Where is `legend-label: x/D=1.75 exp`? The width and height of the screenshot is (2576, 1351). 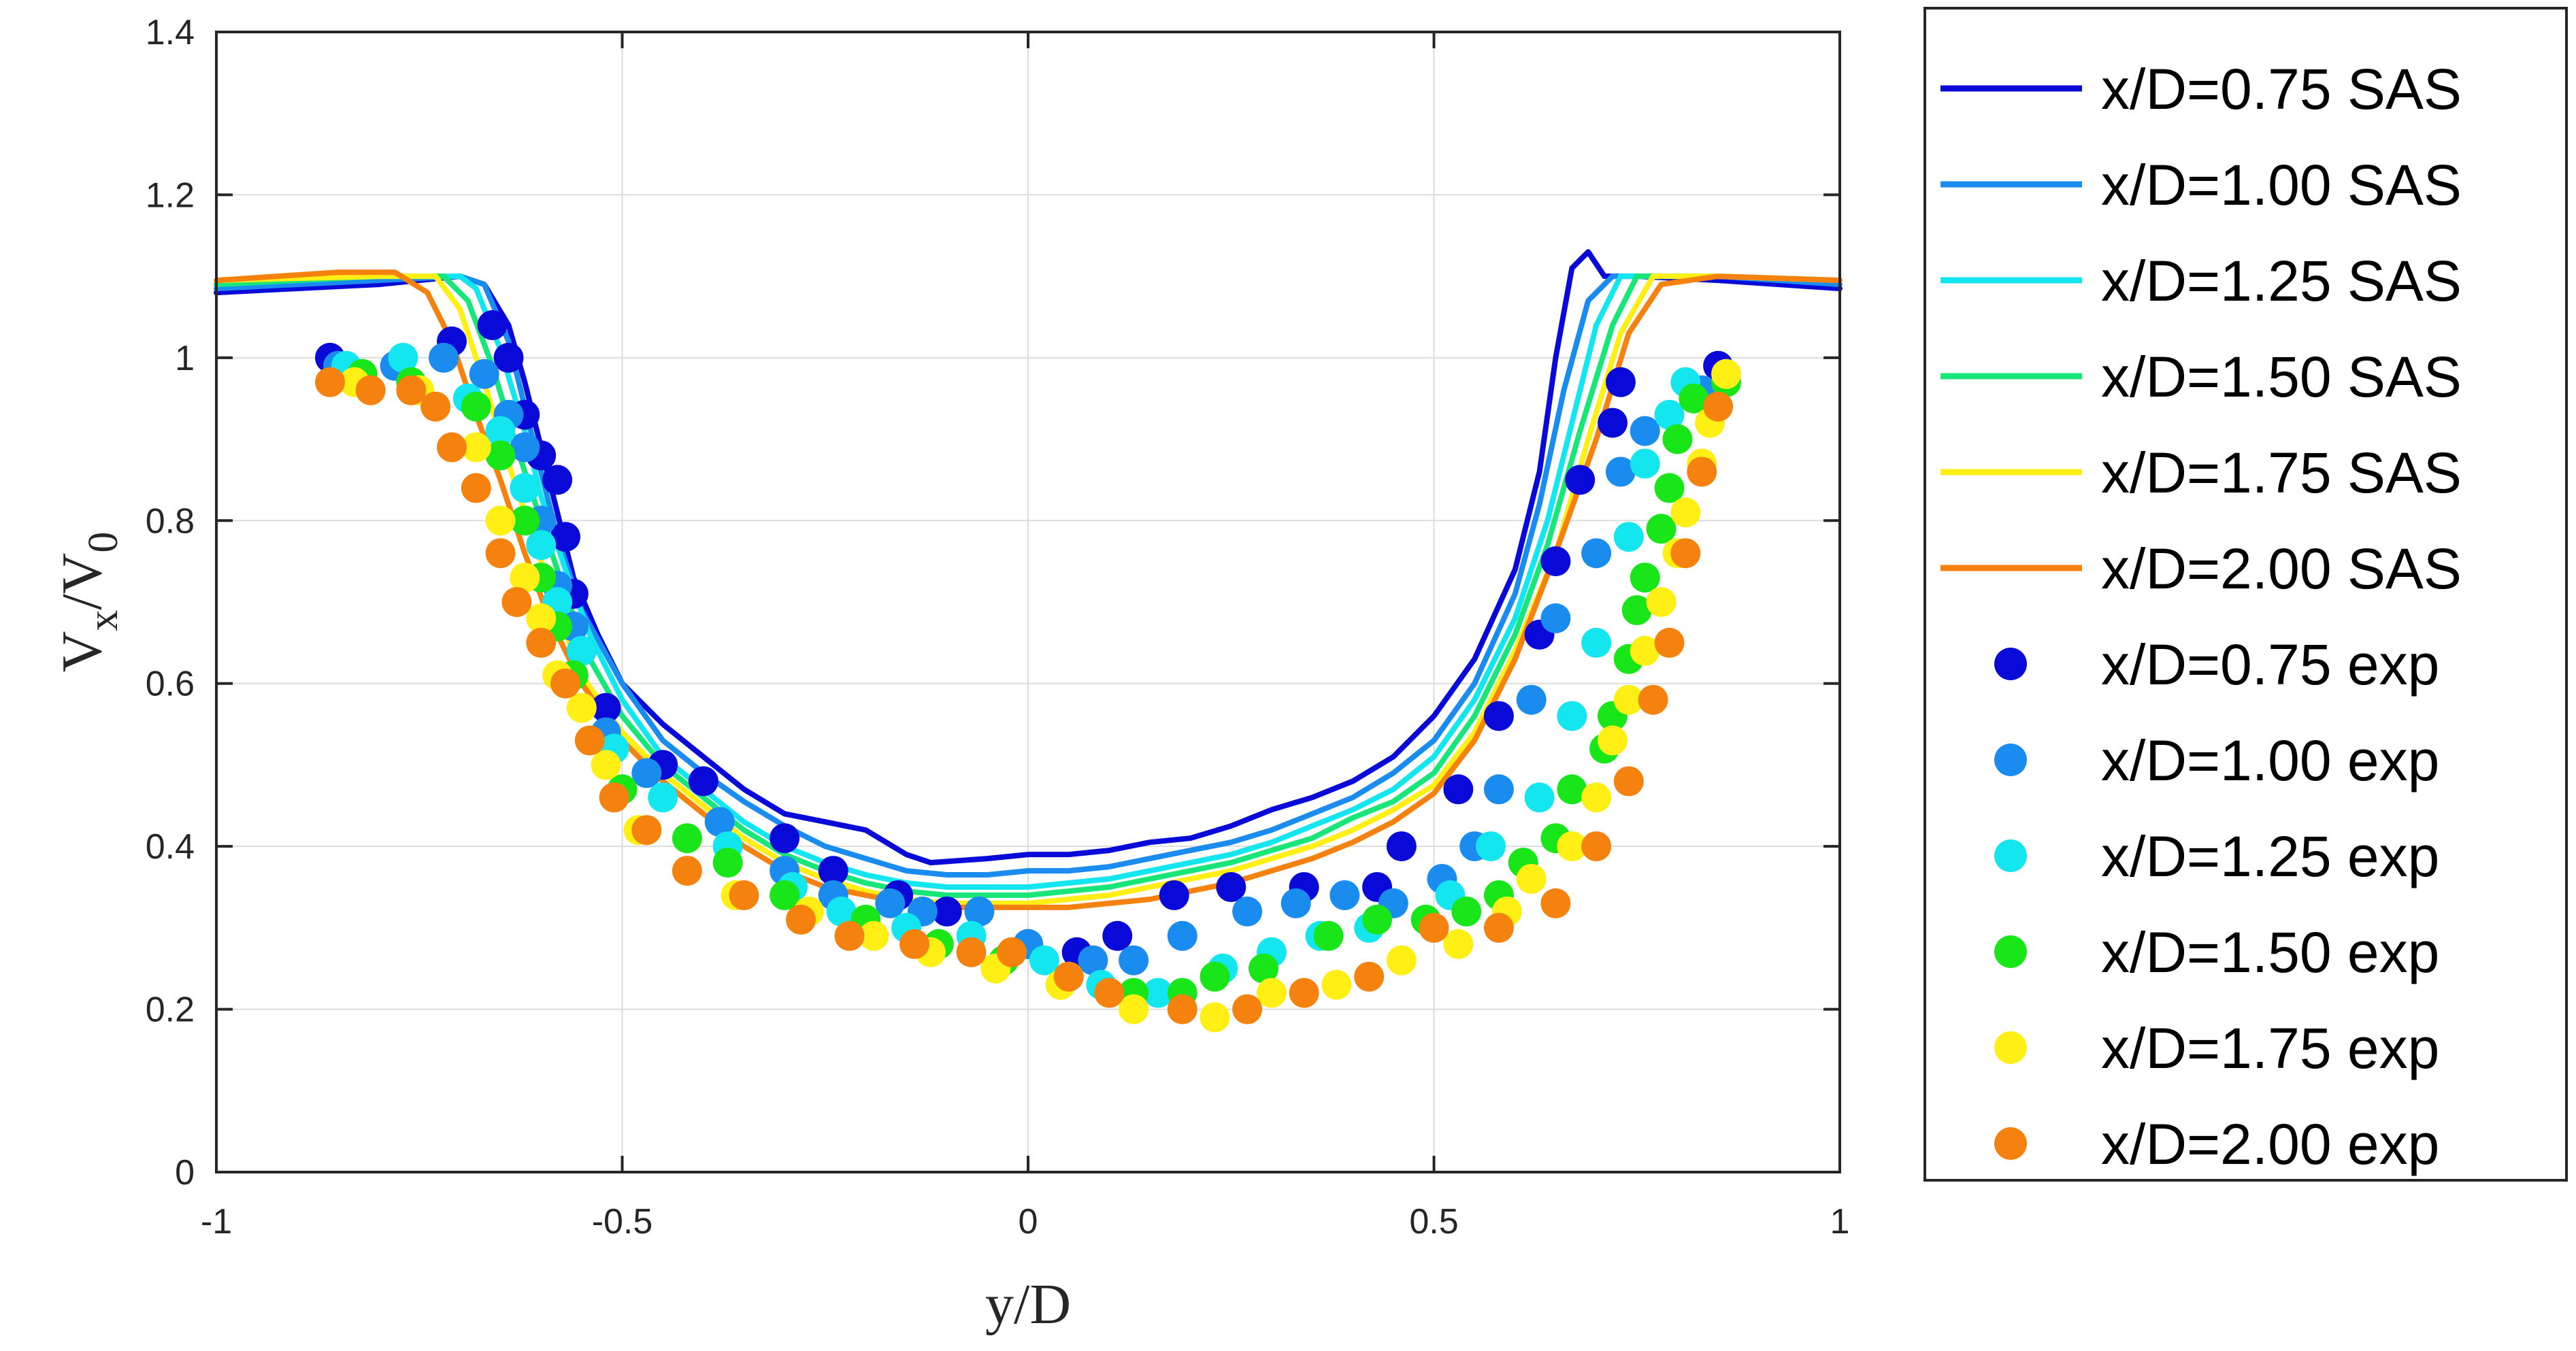 legend-label: x/D=1.75 exp is located at coordinates (2270, 1048).